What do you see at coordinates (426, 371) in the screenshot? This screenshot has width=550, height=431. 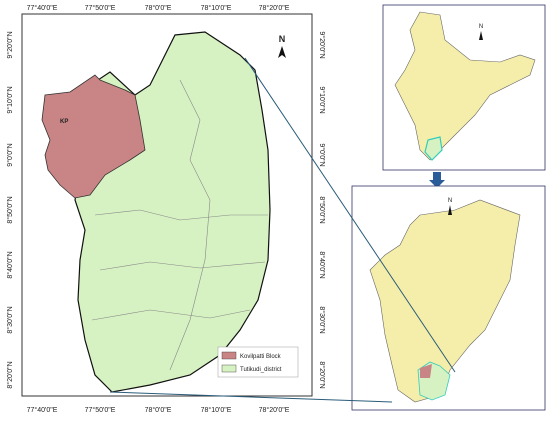 I see `block-inset` at bounding box center [426, 371].